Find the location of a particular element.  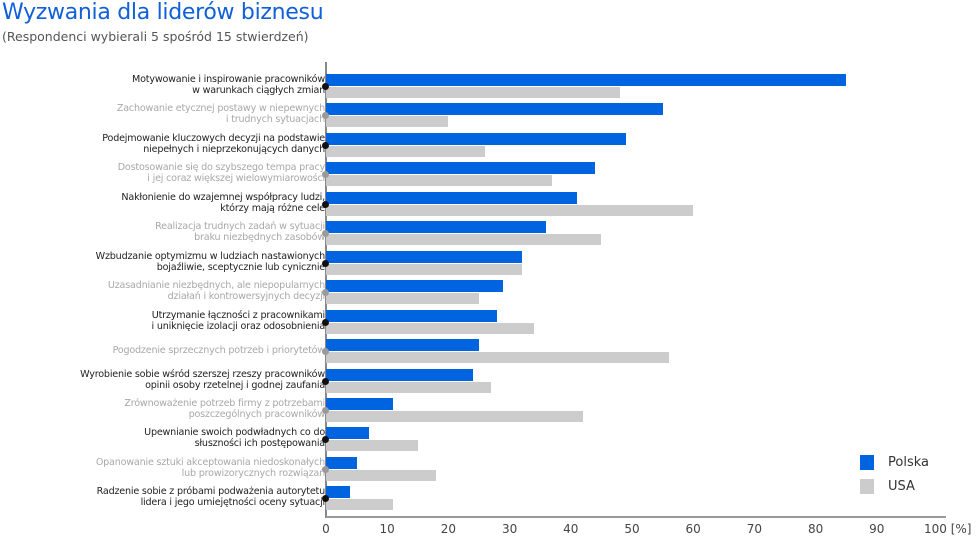

category-label-line2: którzy mają różne cele is located at coordinates (272, 208).